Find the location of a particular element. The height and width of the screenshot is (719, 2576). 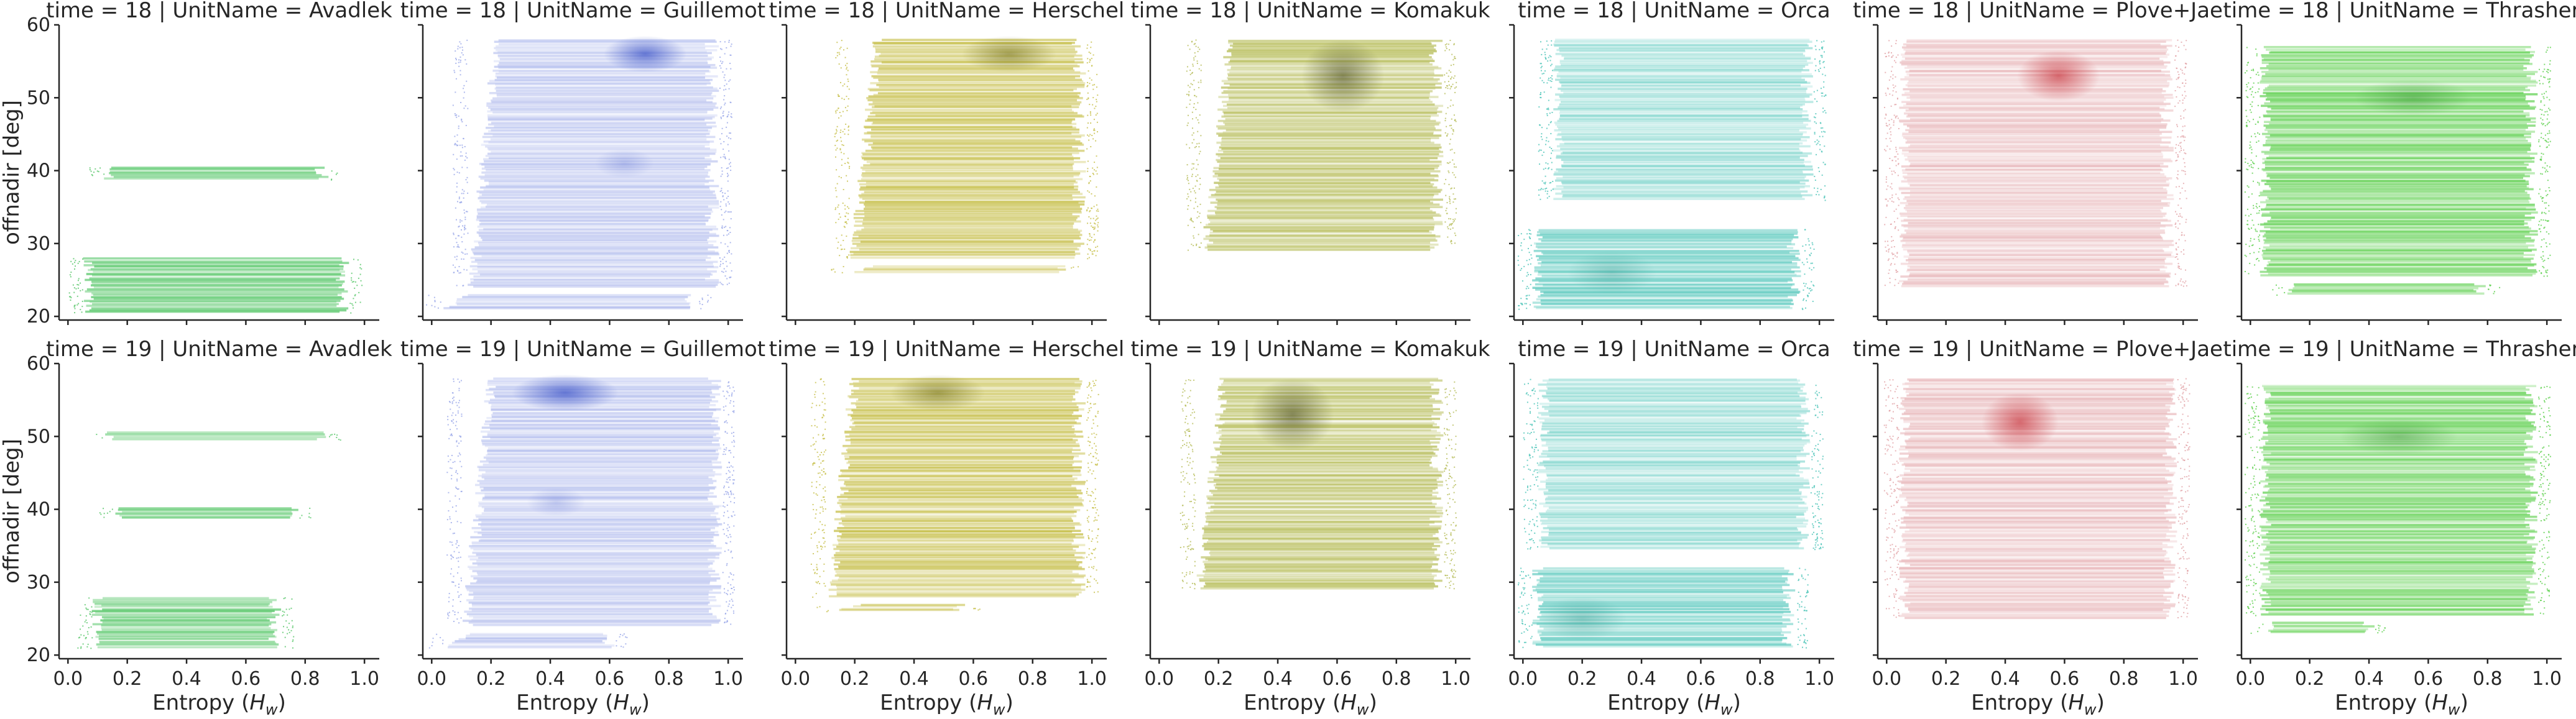

y-tick-label: 50 is located at coordinates (38, 437).